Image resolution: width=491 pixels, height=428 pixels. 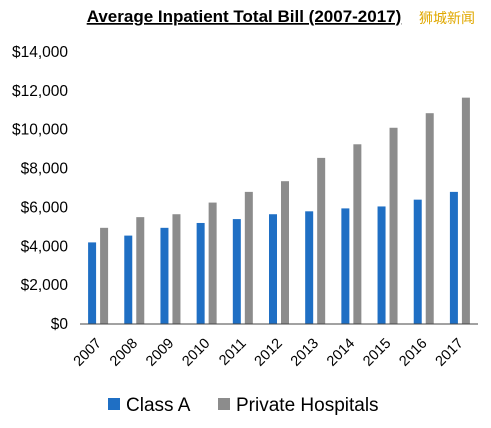 What do you see at coordinates (393, 226) in the screenshot?
I see `private-hospitals-bar-2015` at bounding box center [393, 226].